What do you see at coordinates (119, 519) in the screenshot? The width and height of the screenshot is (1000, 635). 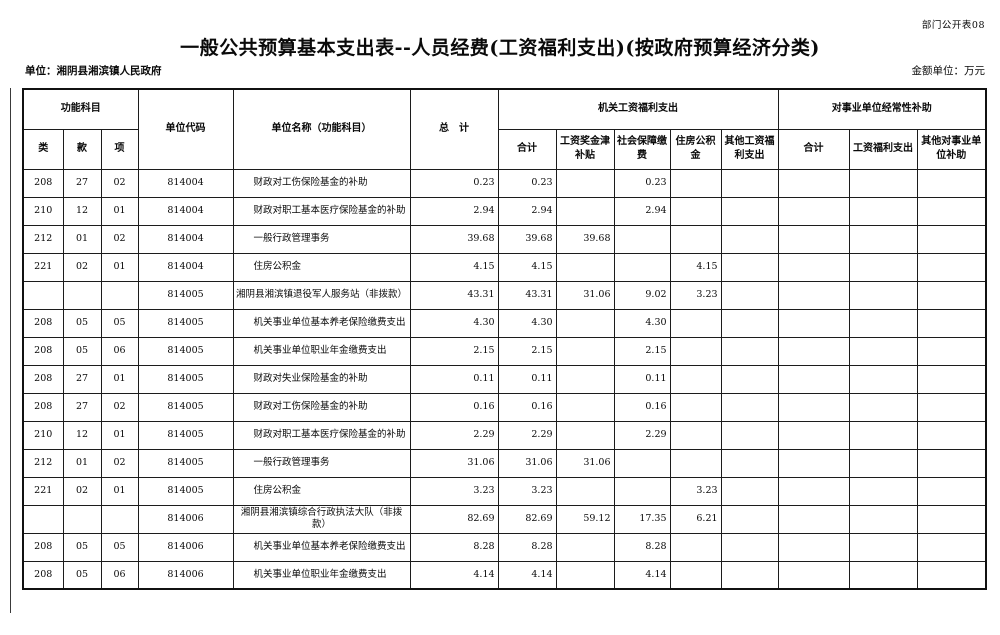 I see `cell-xiang` at bounding box center [119, 519].